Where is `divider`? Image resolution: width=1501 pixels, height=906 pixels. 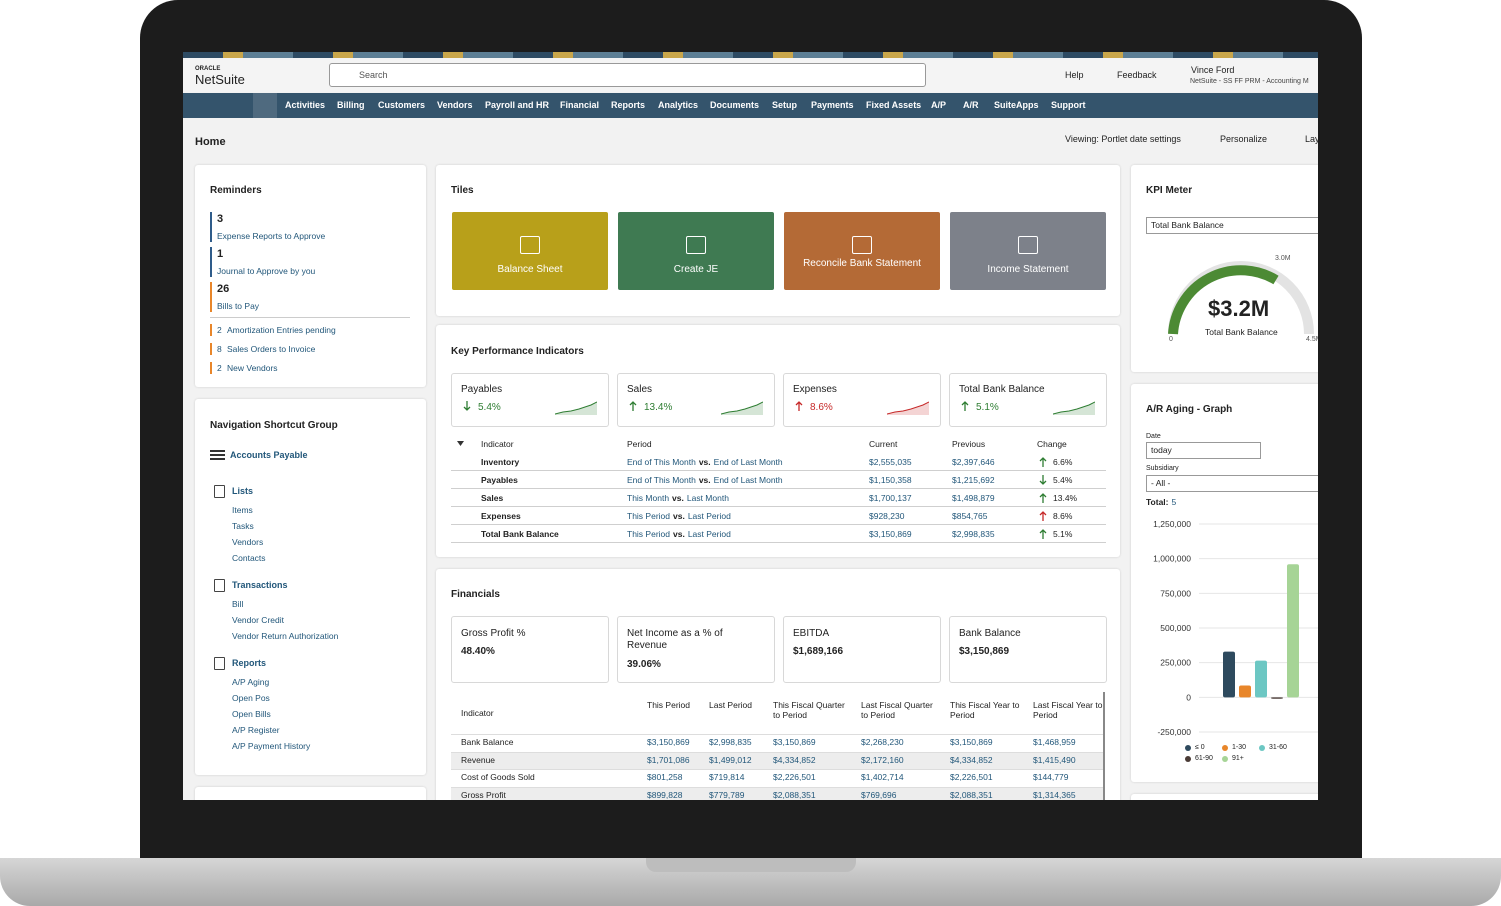 divider is located at coordinates (310, 317).